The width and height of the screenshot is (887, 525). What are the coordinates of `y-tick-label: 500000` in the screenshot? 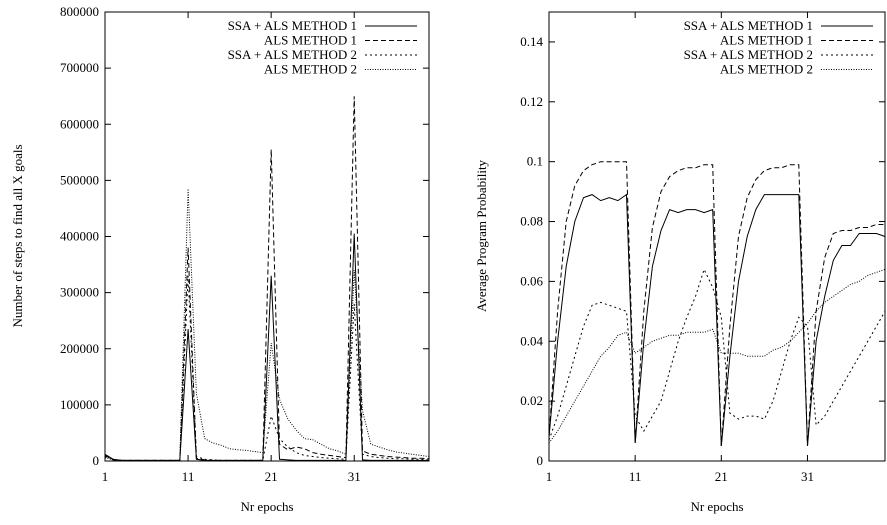 It's located at (79, 179).